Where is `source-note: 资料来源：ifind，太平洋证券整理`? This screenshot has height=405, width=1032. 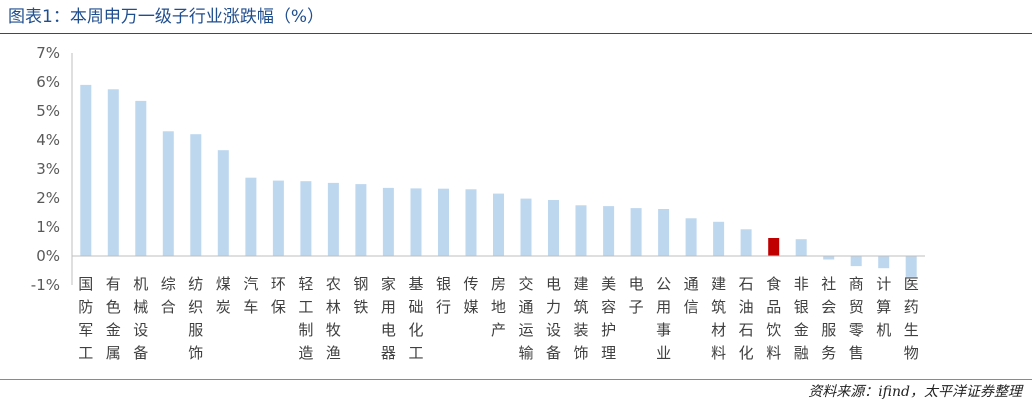 source-note: 资料来源：ifind，太平洋证券整理 is located at coordinates (915, 392).